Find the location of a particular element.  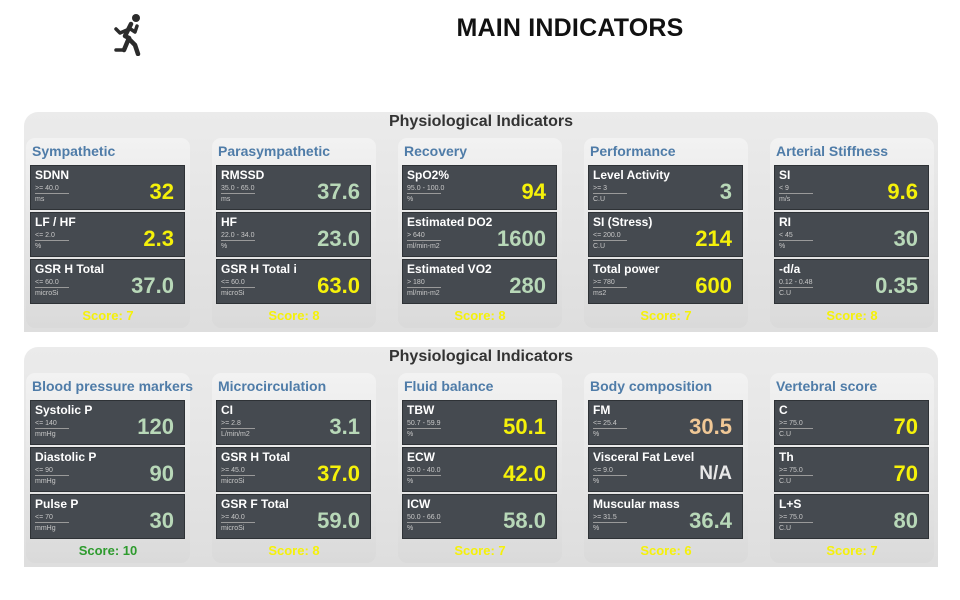

indicator-range: >= 780 is located at coordinates (610, 283).